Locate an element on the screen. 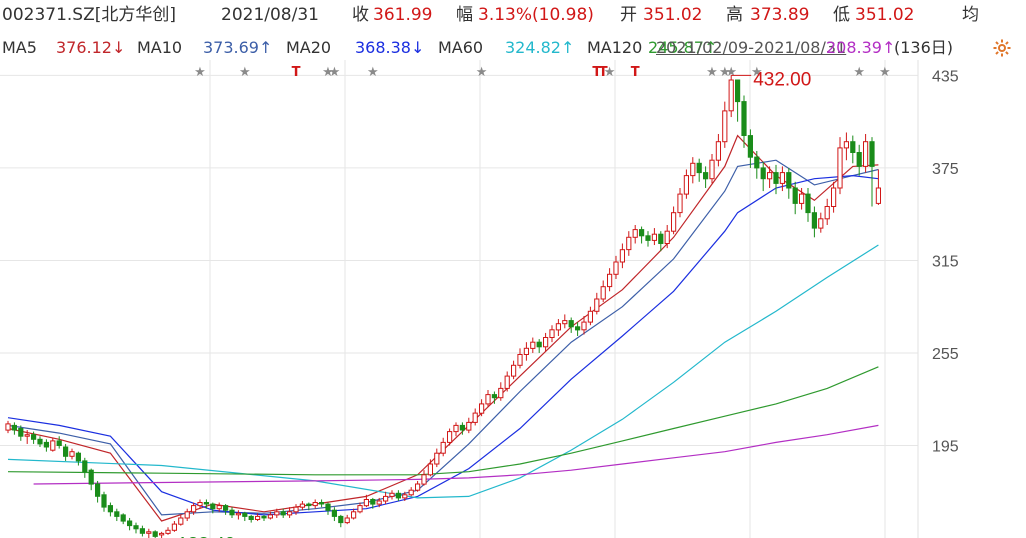  ma5-label: MA5 is located at coordinates (19, 47).